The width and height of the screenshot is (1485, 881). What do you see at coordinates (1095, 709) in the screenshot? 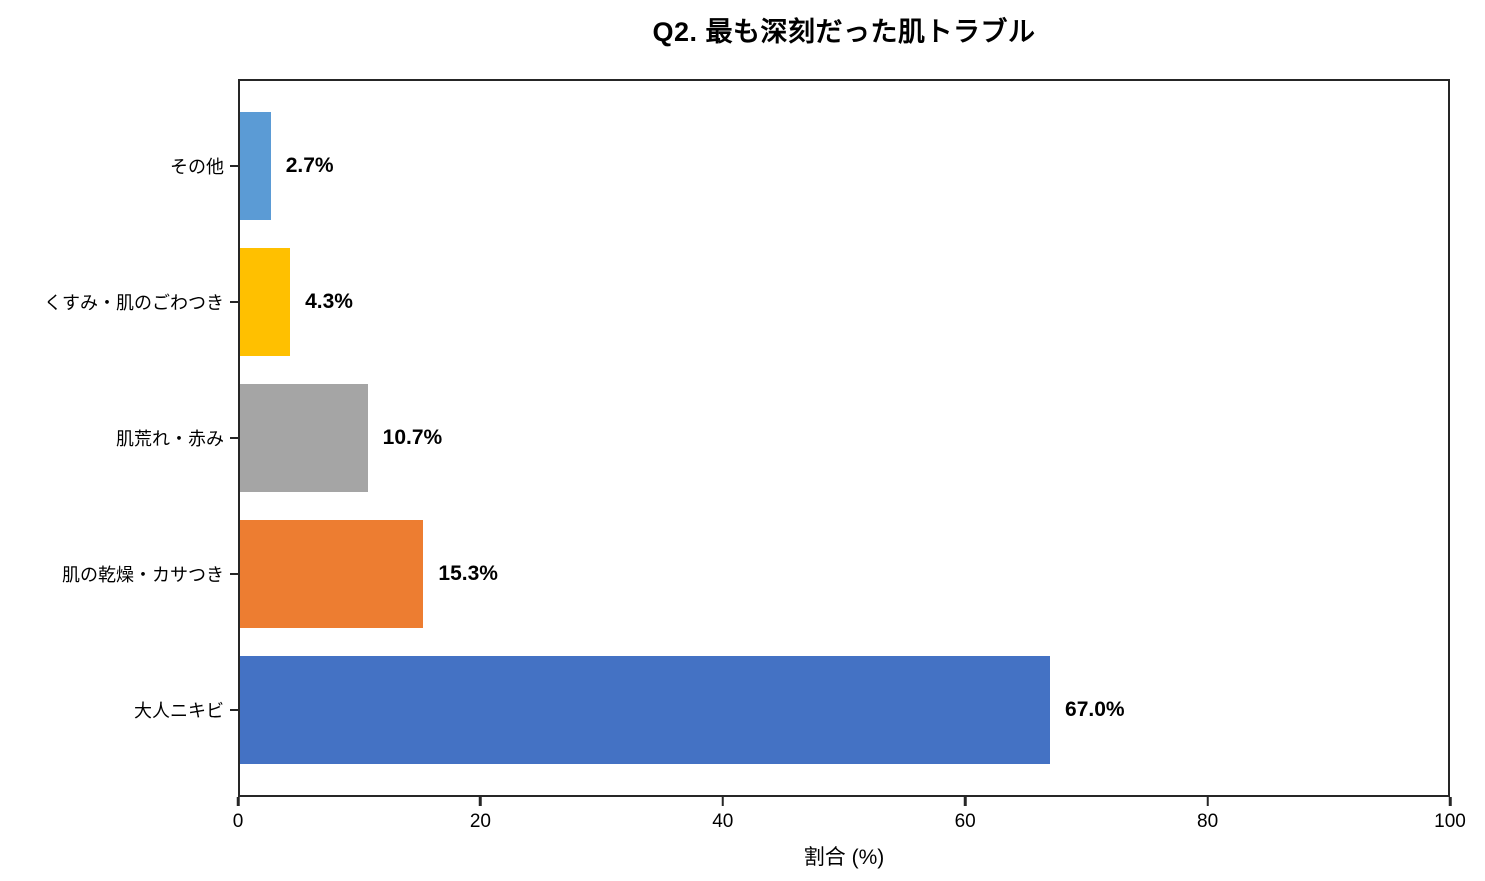
I see `value-label: 67.0%` at bounding box center [1095, 709].